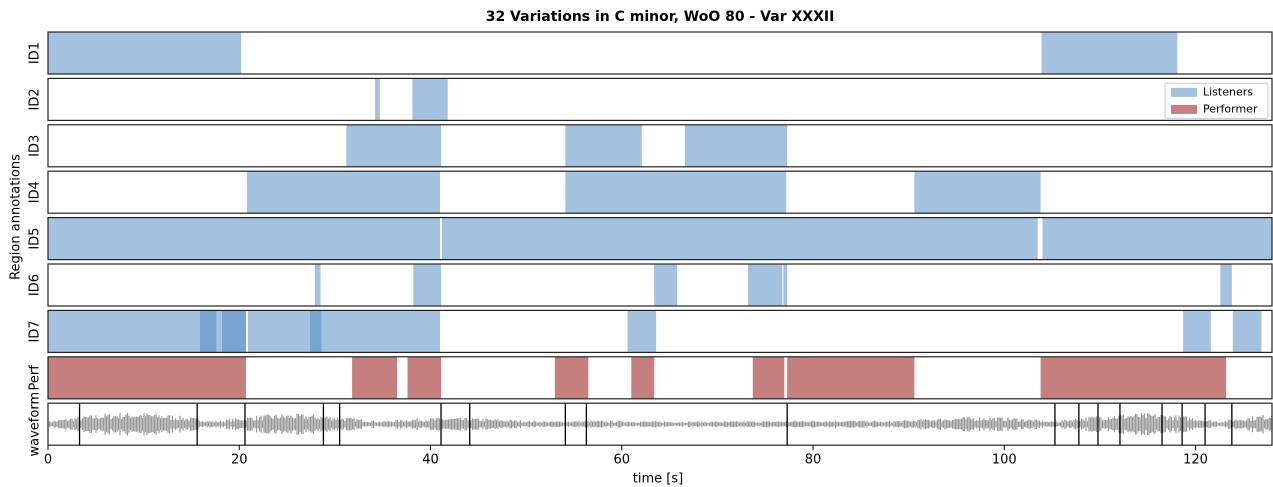  What do you see at coordinates (239, 460) in the screenshot?
I see `x-tick-label: 20` at bounding box center [239, 460].